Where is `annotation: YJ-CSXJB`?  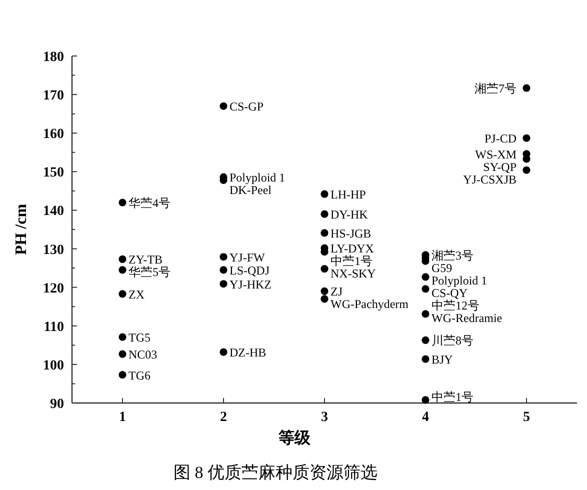 annotation: YJ-CSXJB is located at coordinates (489, 179).